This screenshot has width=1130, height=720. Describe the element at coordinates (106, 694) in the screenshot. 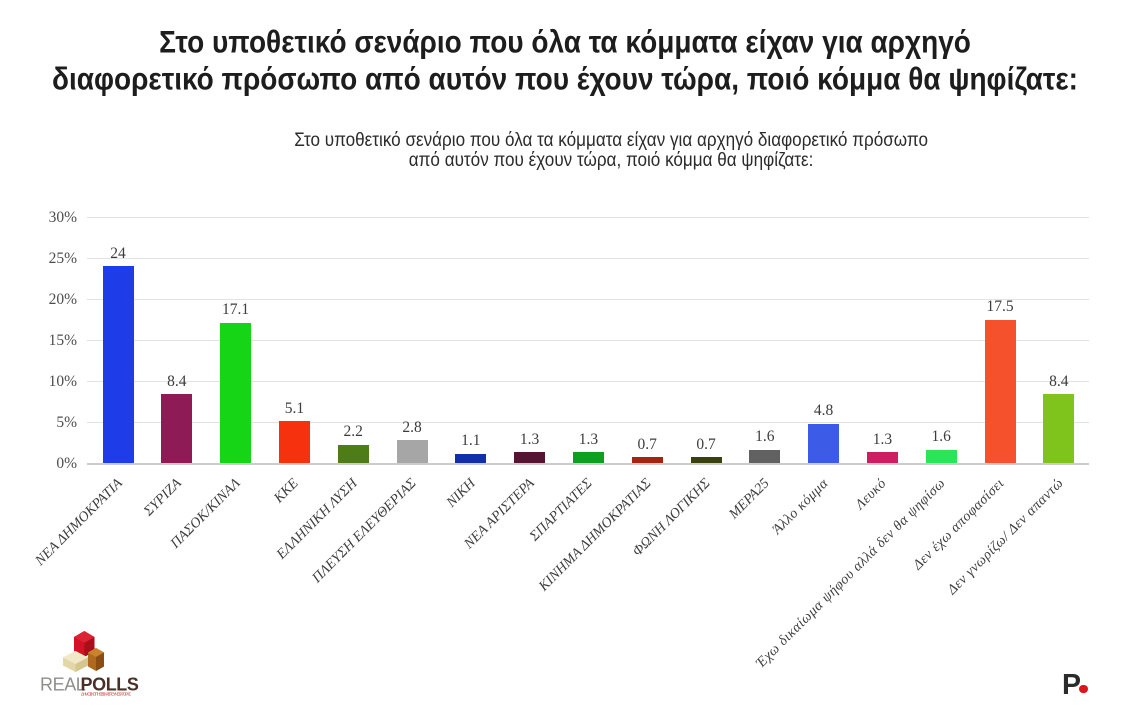

I see `svg-text:ΔΗΜΟΣΚΟΠΗΣΕΙΣ ΚΑΙ ΕΡΕΥΝΕΣ ΑΓΟΡ: ΔΗΜΟΣΚΟΠΗΣΕΙΣ ΚΑΙ ΕΡΕΥΝΕΣ ΑΓΟΡΑΣ` at that location.